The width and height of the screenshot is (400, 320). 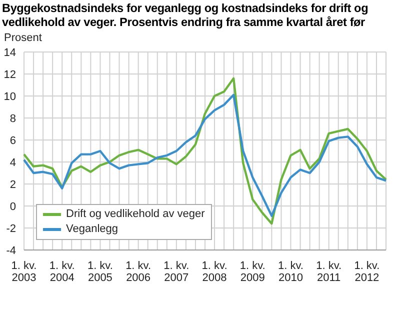 What do you see at coordinates (92, 229) in the screenshot?
I see `legend-label: Veganlegg` at bounding box center [92, 229].